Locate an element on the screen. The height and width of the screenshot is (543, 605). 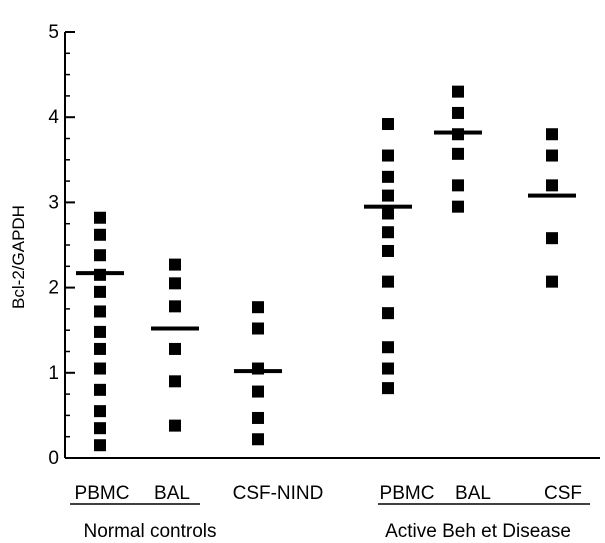
group-label: Active Beh et Disease is located at coordinates (478, 531).